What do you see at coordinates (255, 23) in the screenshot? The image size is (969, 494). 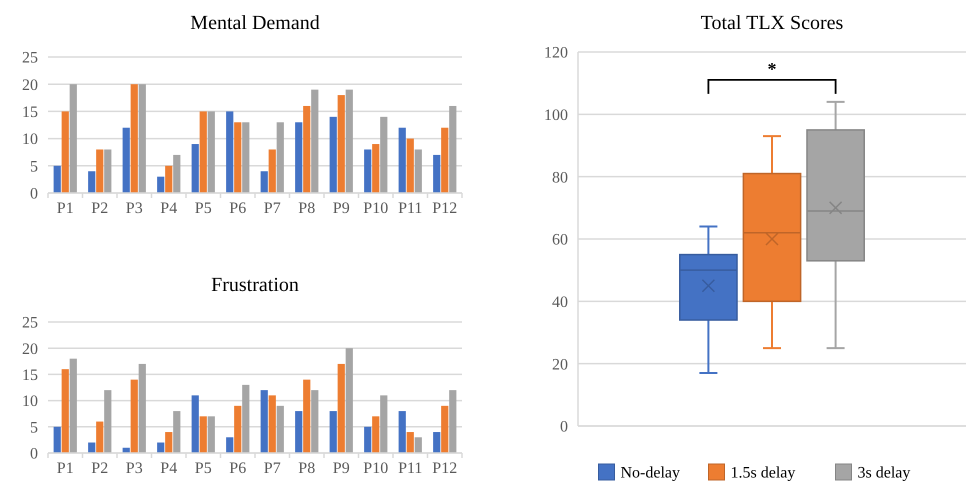 I see `chart-title: Mental Demand` at bounding box center [255, 23].